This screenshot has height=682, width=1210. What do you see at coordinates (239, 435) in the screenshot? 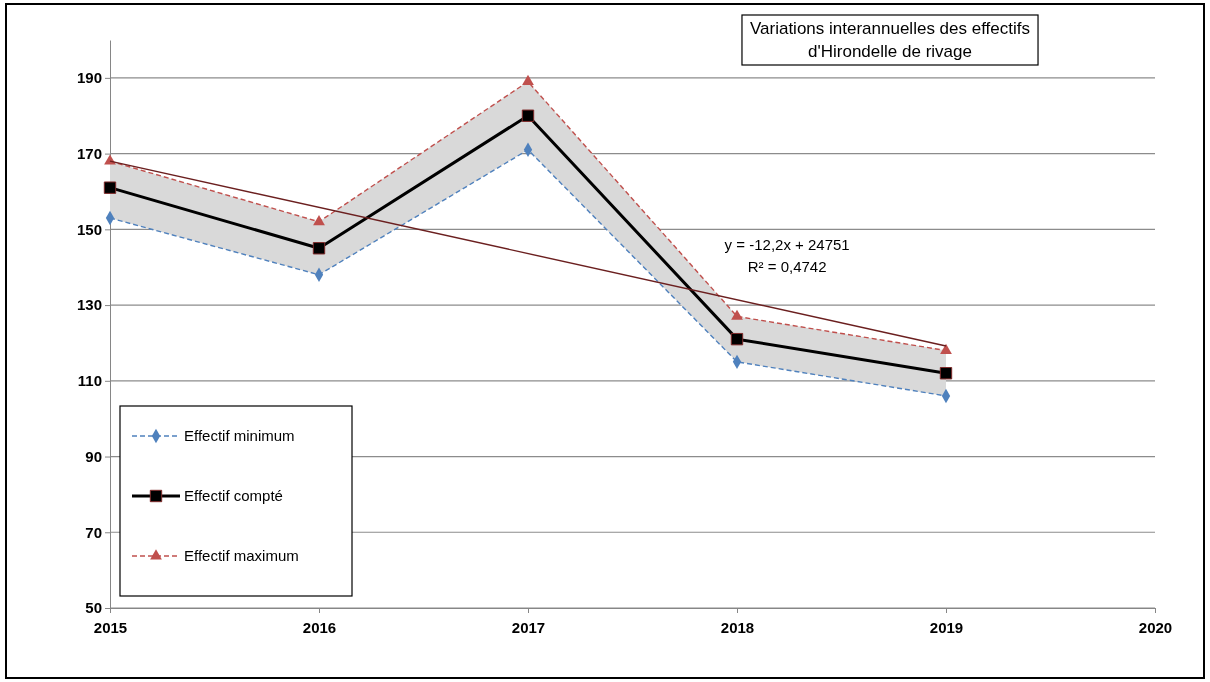
I see `legend-label: Effectif minimum` at bounding box center [239, 435].